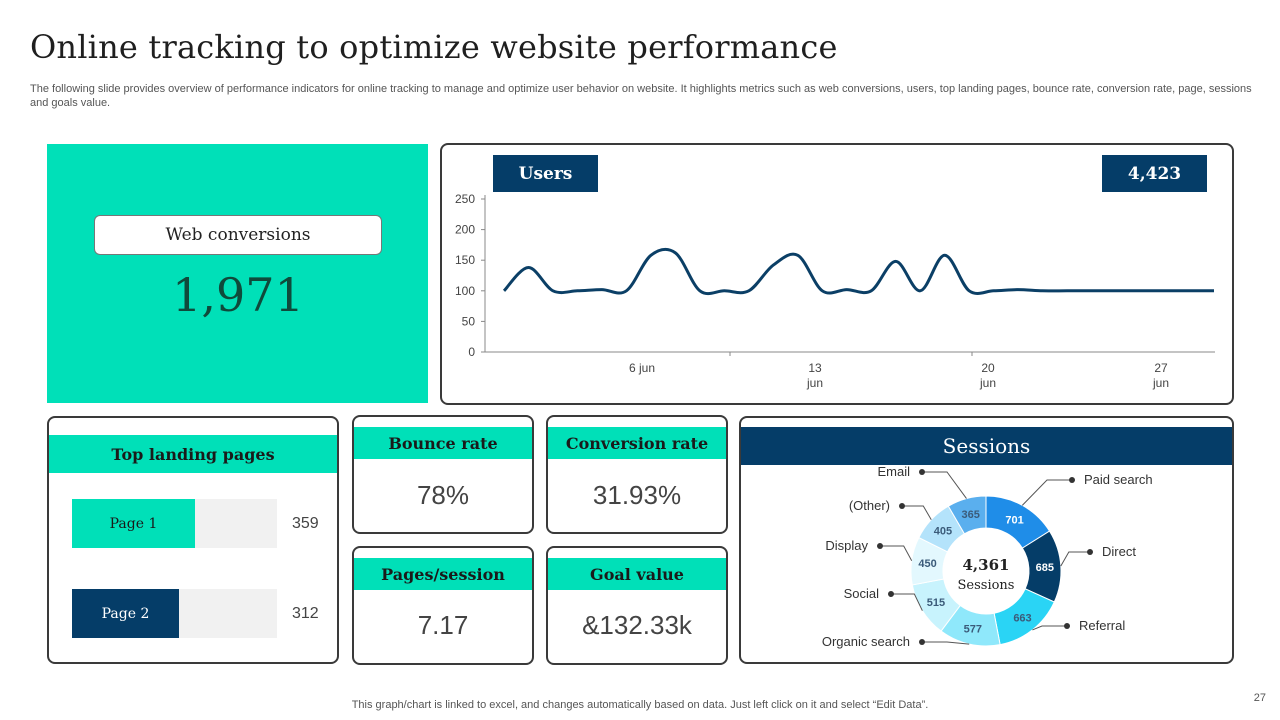  Describe the element at coordinates (637, 474) in the screenshot. I see `conversion-rate-card` at that location.